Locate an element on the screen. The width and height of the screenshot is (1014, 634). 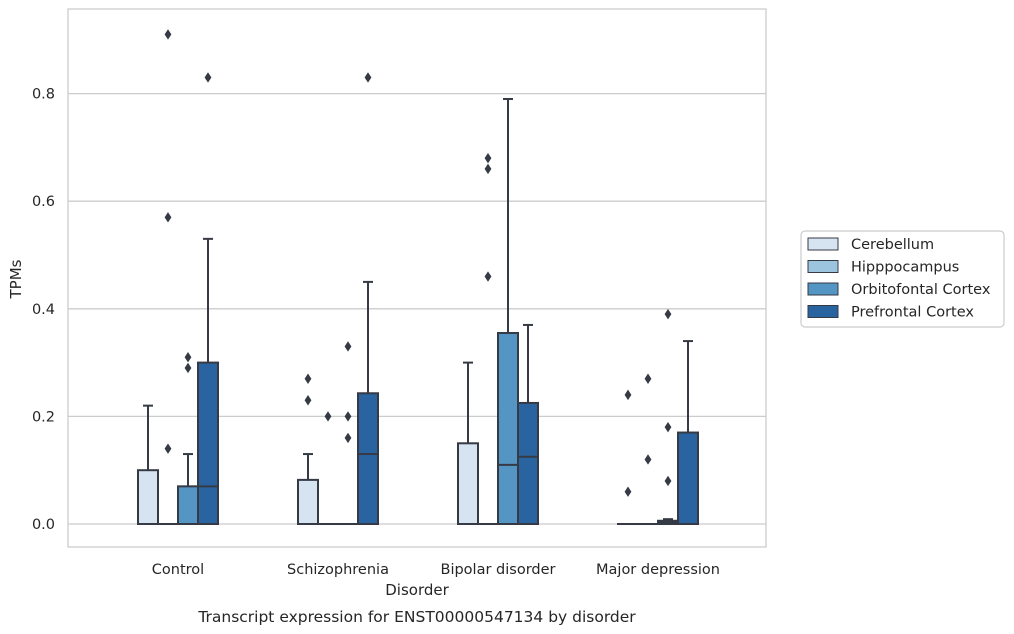
x-tick-label: Major depression is located at coordinates (658, 570).